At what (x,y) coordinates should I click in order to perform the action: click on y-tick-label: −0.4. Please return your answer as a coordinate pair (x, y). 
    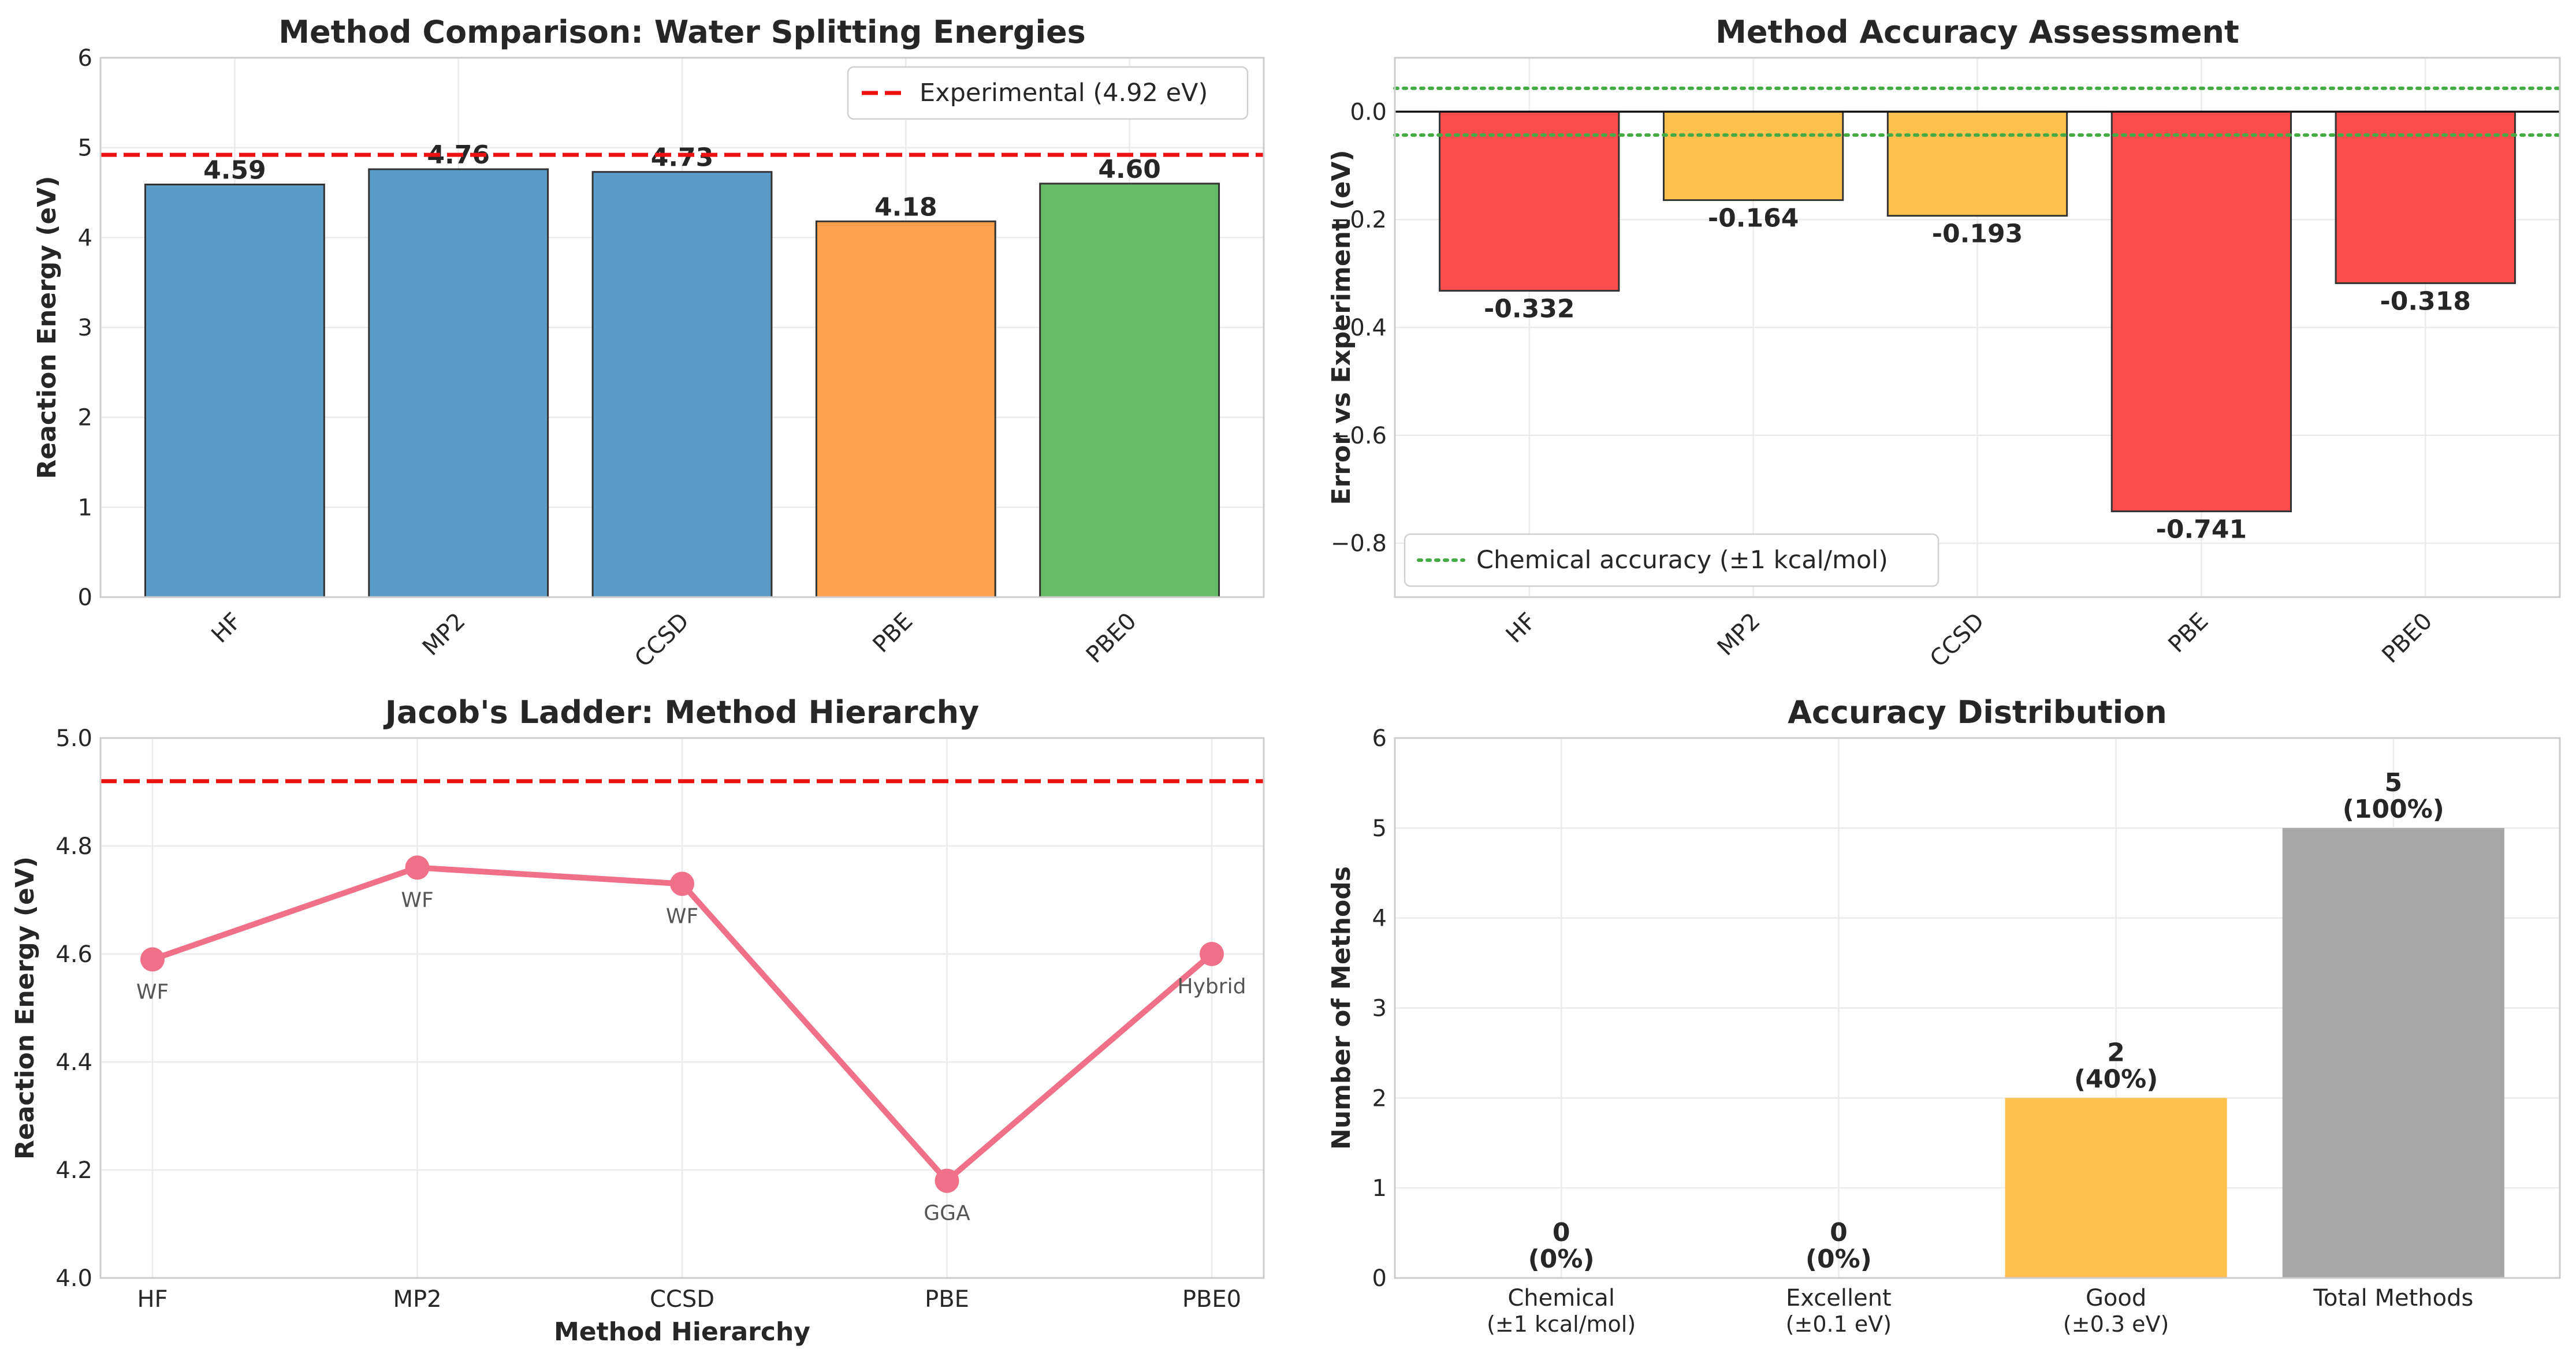
    Looking at the image, I should click on (1359, 328).